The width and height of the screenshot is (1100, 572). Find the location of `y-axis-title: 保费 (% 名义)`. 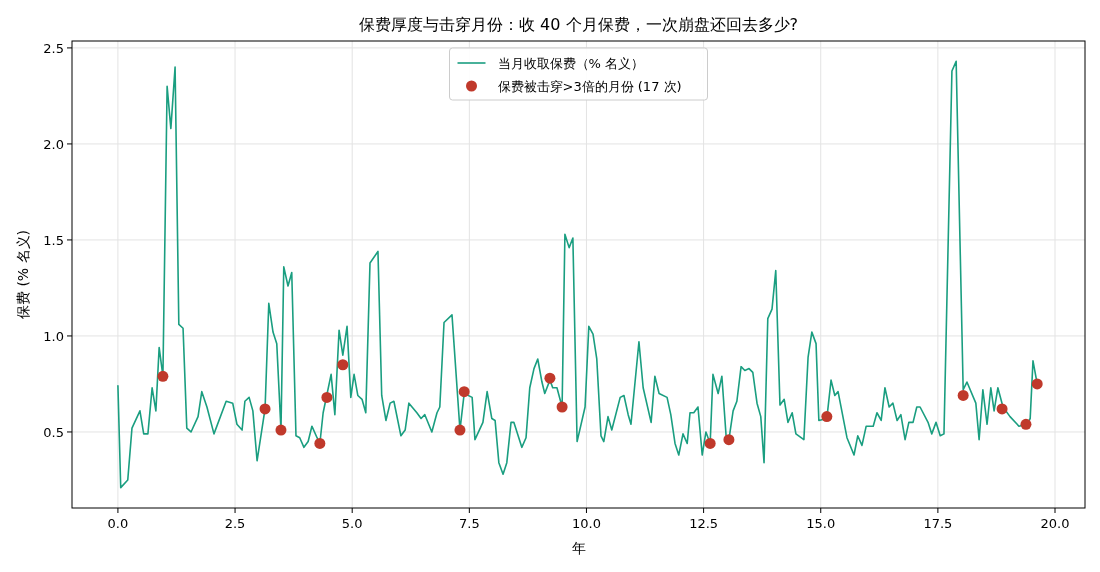

y-axis-title: 保费 (% 名义) is located at coordinates (23, 274).